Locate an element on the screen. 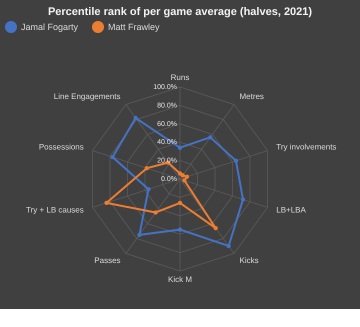 Image resolution: width=360 pixels, height=327 pixels. chart-title: Percentile rank of per game average (halves, 2021) is located at coordinates (180, 12).